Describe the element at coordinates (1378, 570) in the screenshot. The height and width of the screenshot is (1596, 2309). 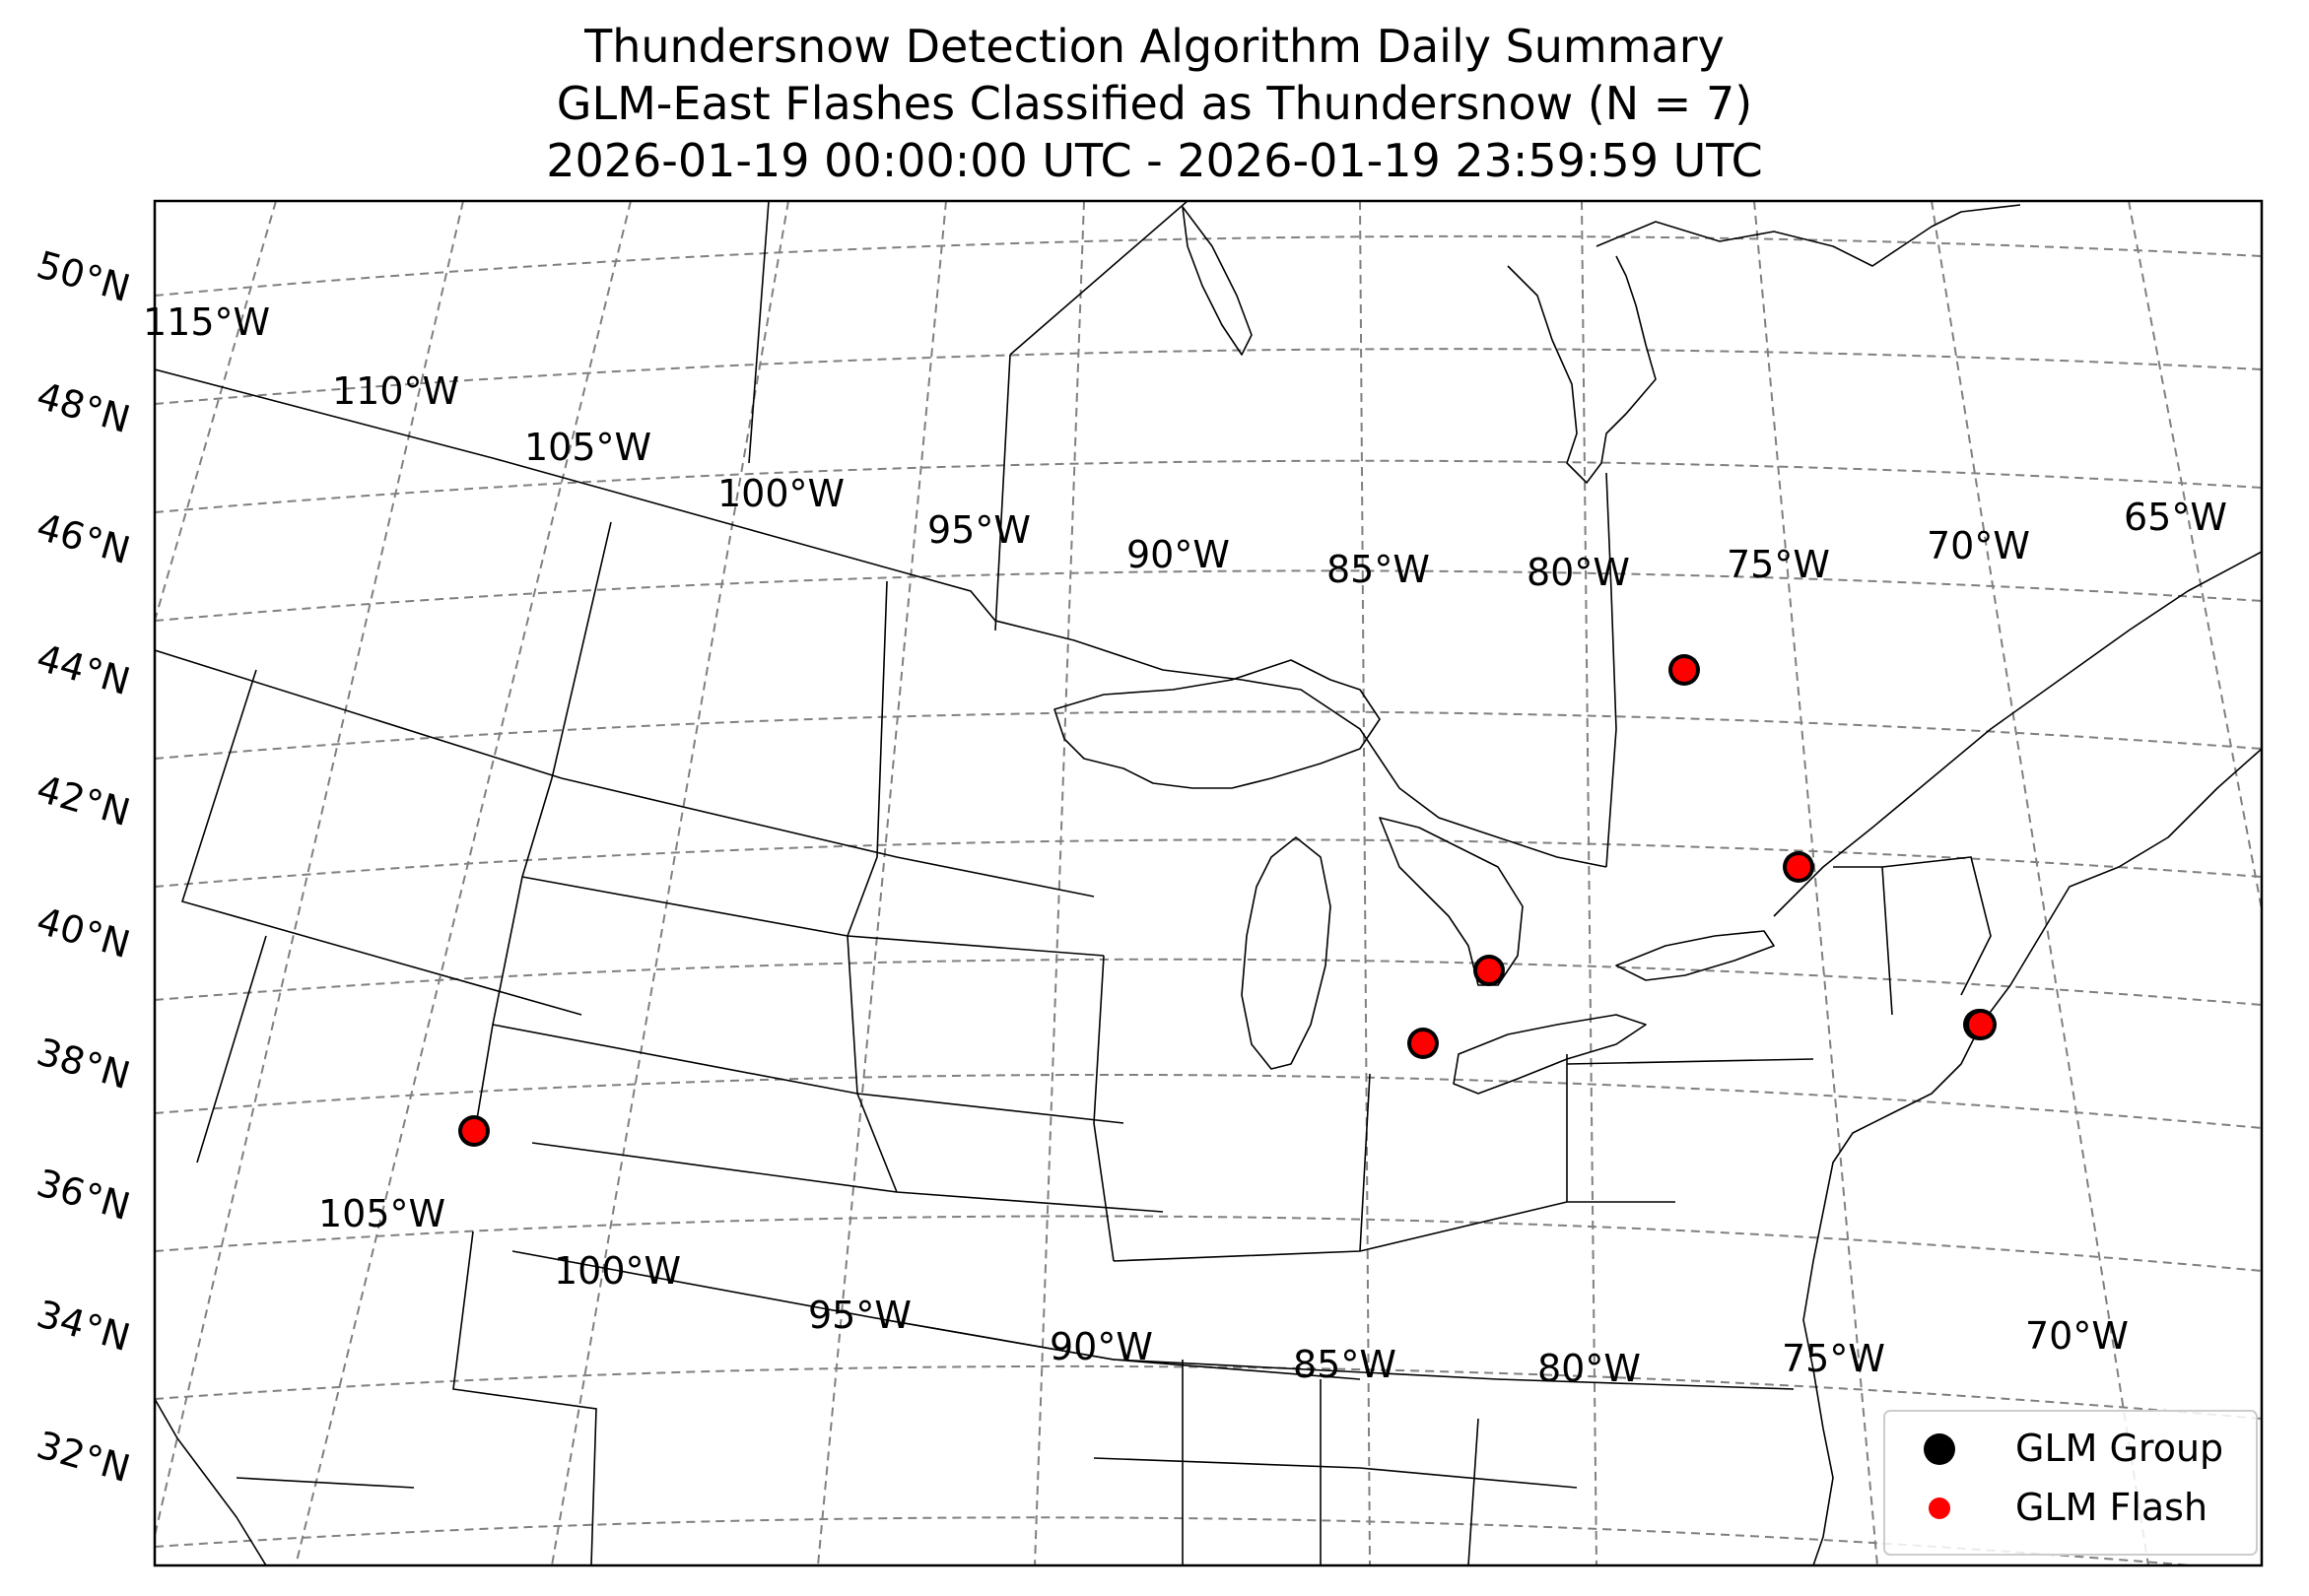
I see `lon-label-top-85w: 85°W` at that location.